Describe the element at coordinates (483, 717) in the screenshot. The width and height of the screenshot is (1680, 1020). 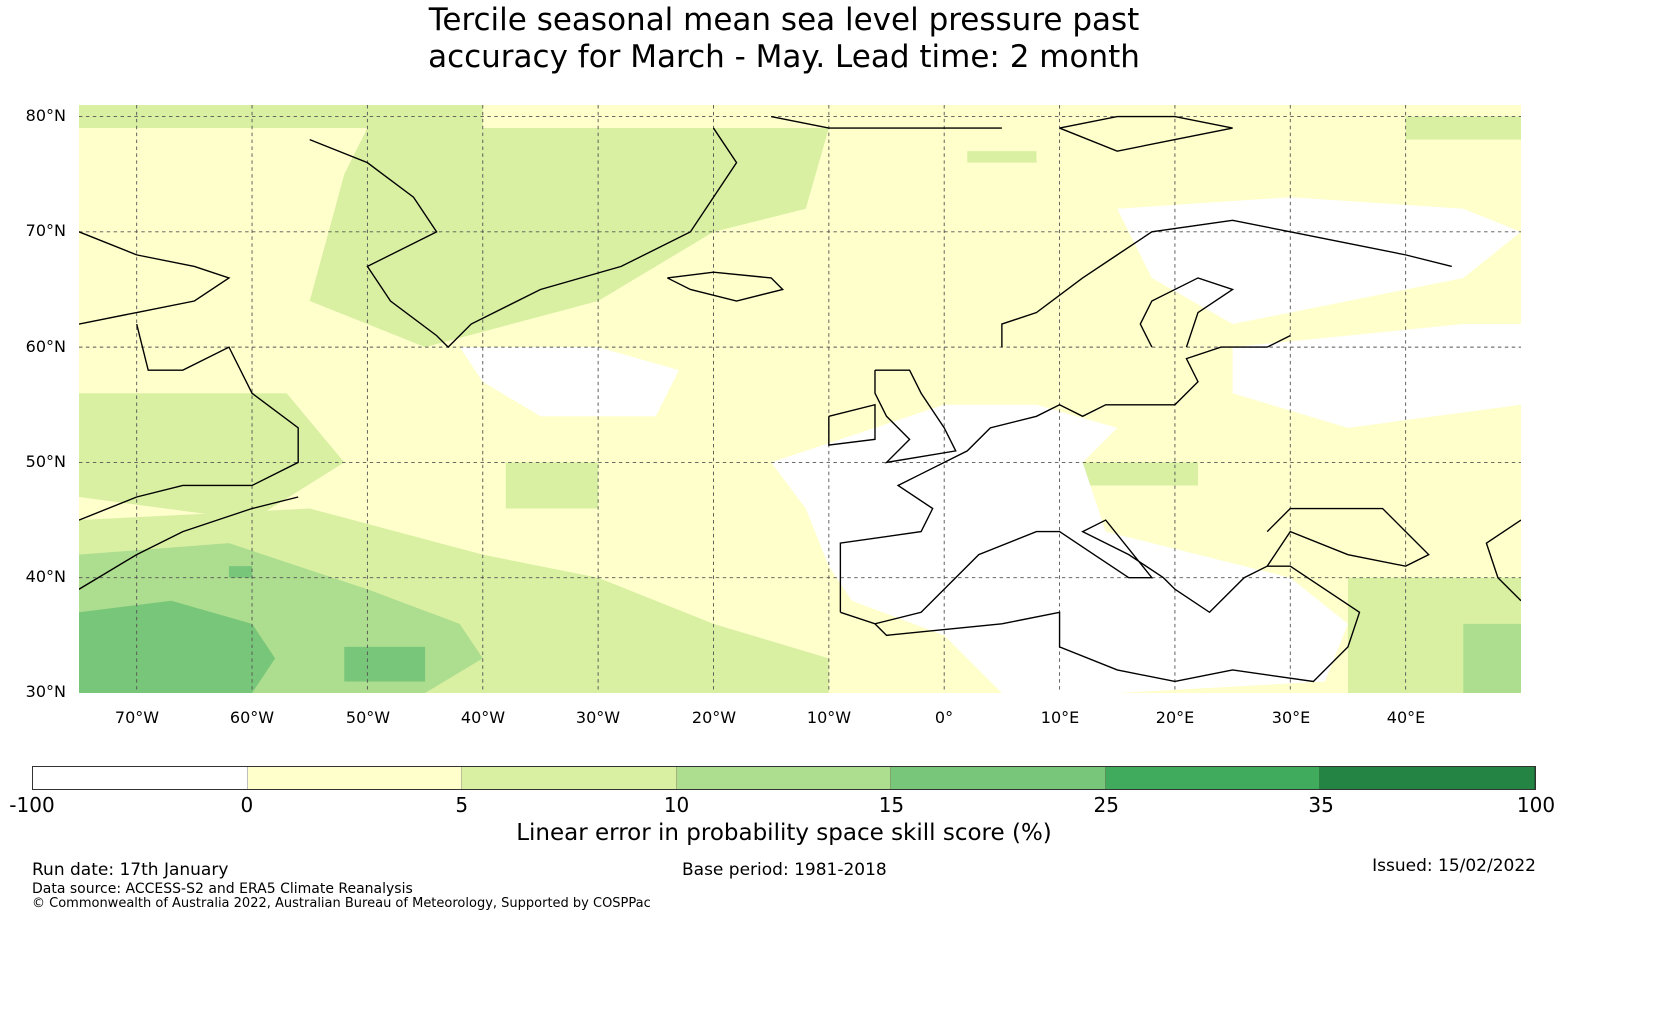
I see `lon-tick-label: 40°W` at that location.